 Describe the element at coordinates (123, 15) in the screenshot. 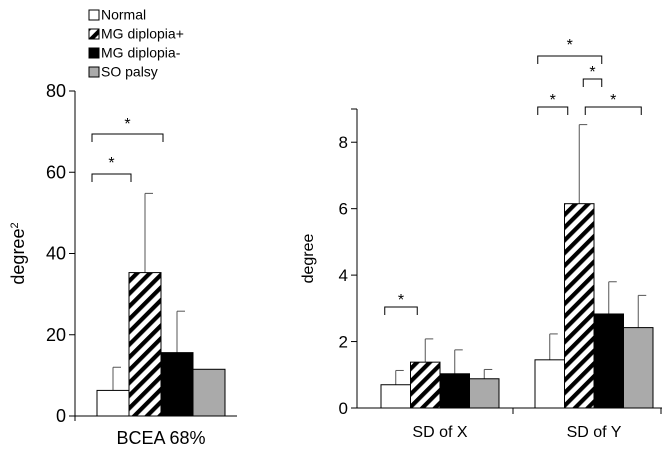

I see `legend-label: Normal` at that location.